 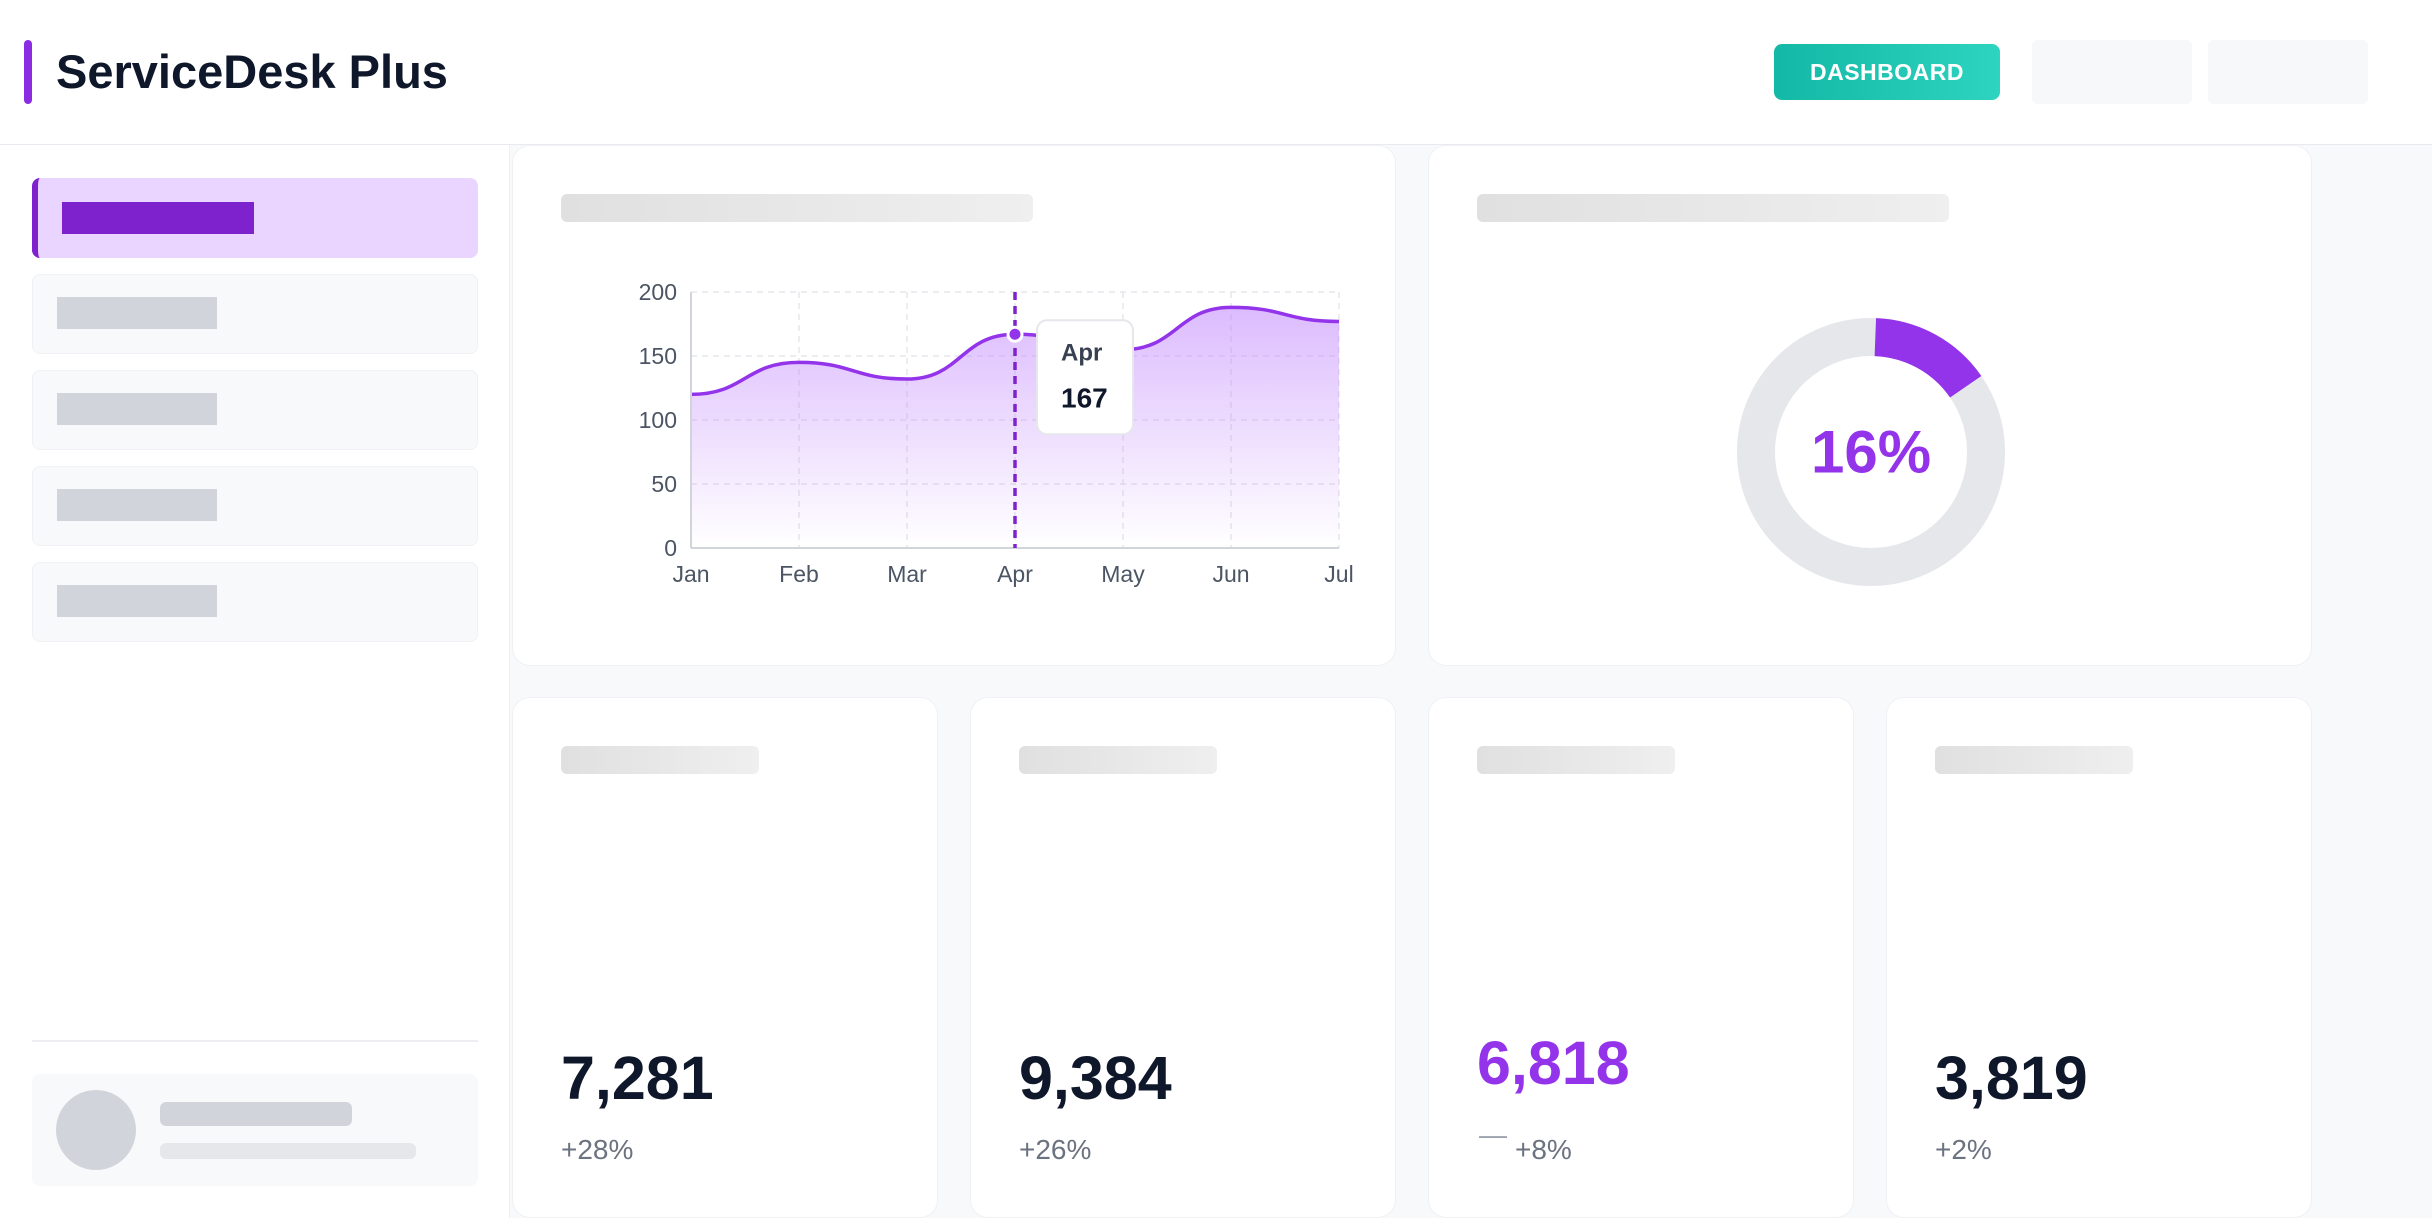 I want to click on y-tick-label: 150, so click(x=658, y=356).